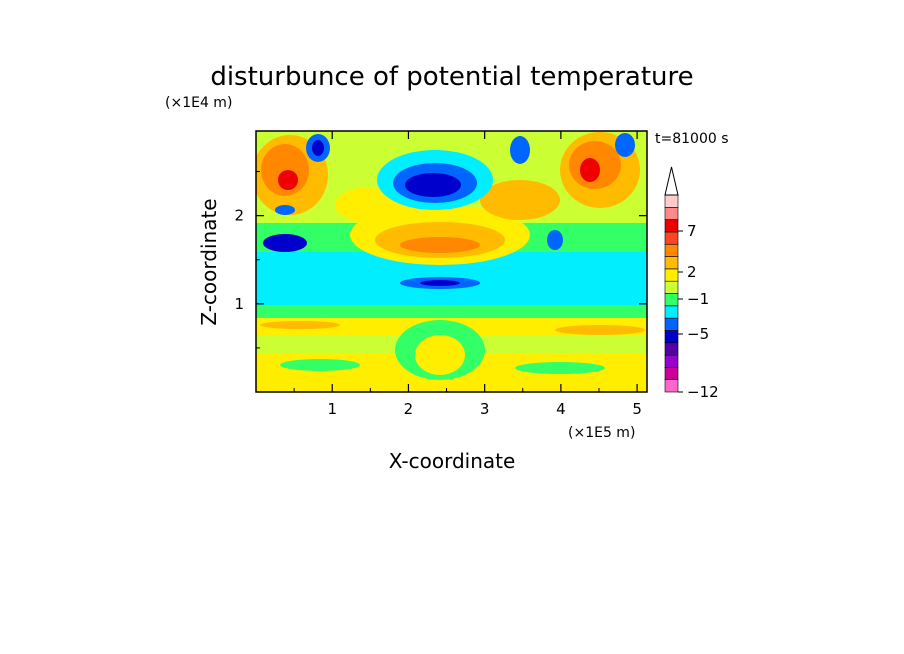 The width and height of the screenshot is (904, 654). What do you see at coordinates (692, 272) in the screenshot?
I see `colorbar-label: 2` at bounding box center [692, 272].